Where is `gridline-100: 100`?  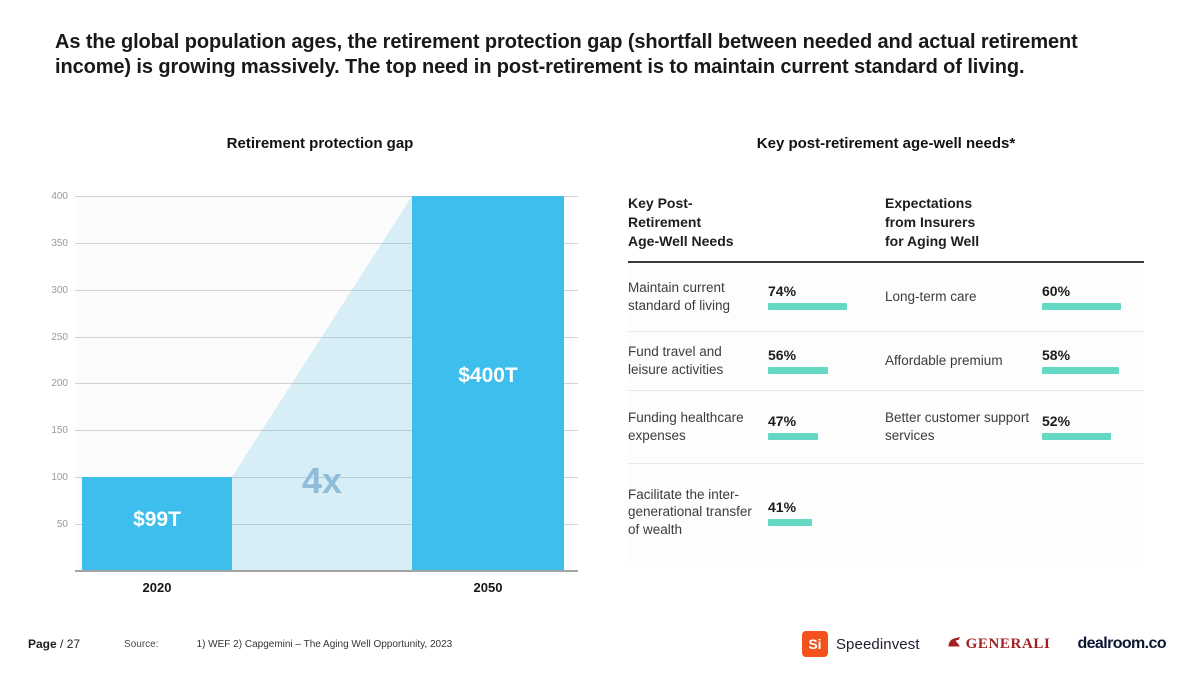
gridline-100: 100 is located at coordinates (314, 477).